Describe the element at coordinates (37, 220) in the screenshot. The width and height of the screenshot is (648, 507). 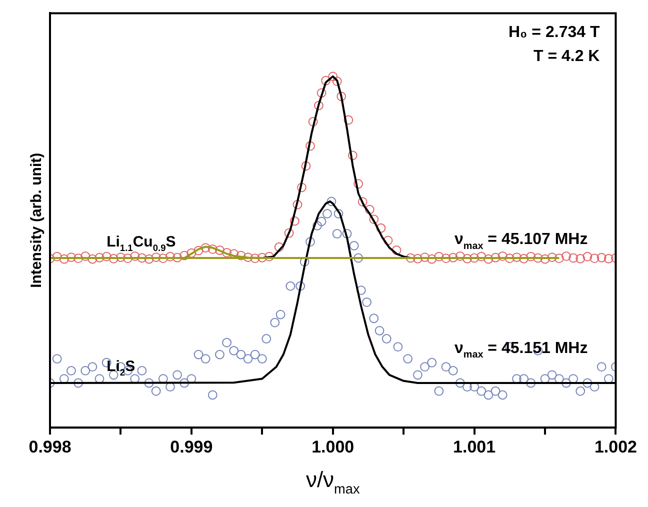
I see `y-axis-title: Intensity (arb. unit)` at that location.